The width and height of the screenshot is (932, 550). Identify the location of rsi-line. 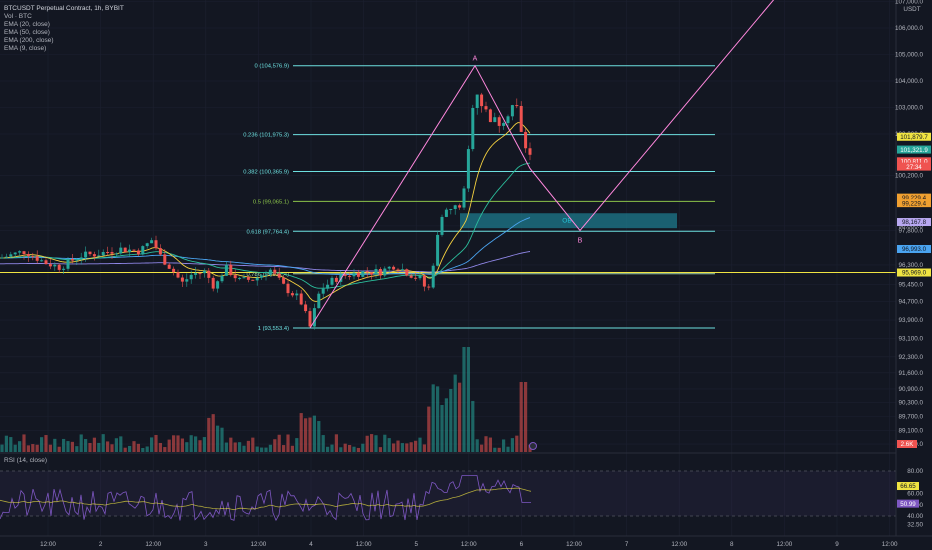
(265, 498).